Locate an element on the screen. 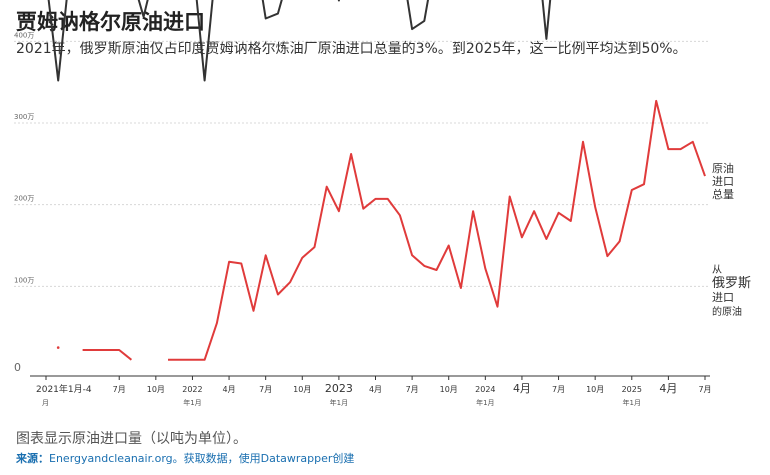  source-label: 来源： is located at coordinates (32, 458).